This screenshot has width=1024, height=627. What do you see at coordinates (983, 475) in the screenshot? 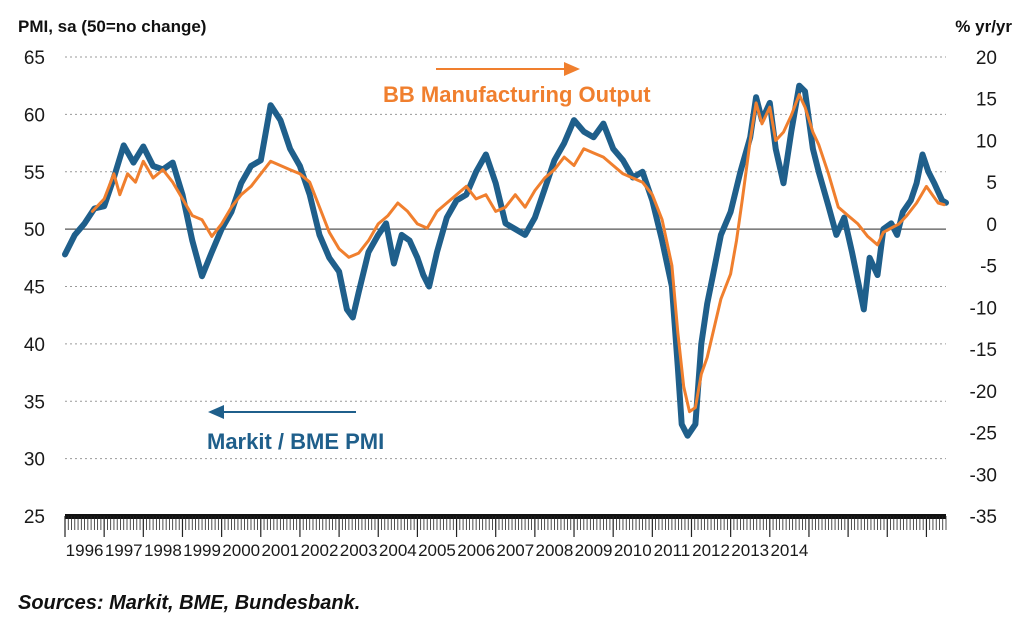
I see `right-tick-label: -30` at bounding box center [983, 475].